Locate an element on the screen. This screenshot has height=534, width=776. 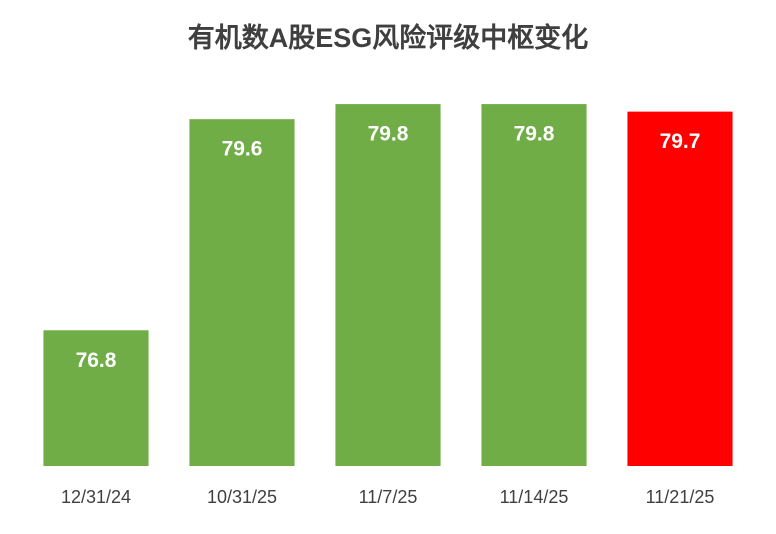
chart-title: 有机数A股ESG风险评级中枢变化 is located at coordinates (388, 37).